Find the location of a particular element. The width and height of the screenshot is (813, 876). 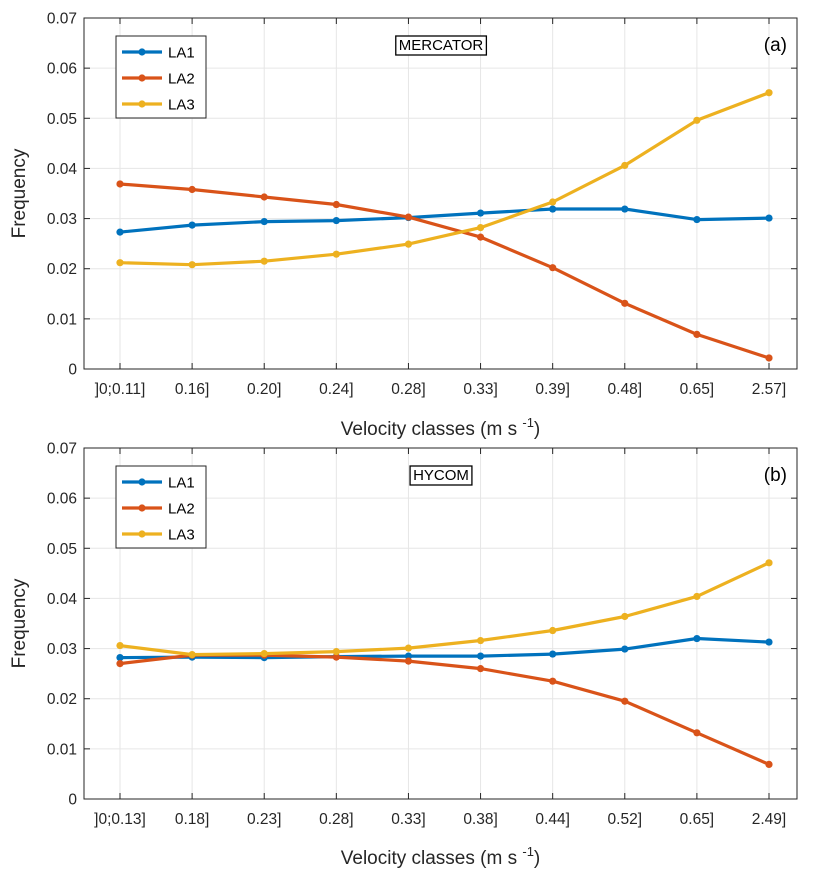

x-tick-label: 0.44] is located at coordinates (552, 819).